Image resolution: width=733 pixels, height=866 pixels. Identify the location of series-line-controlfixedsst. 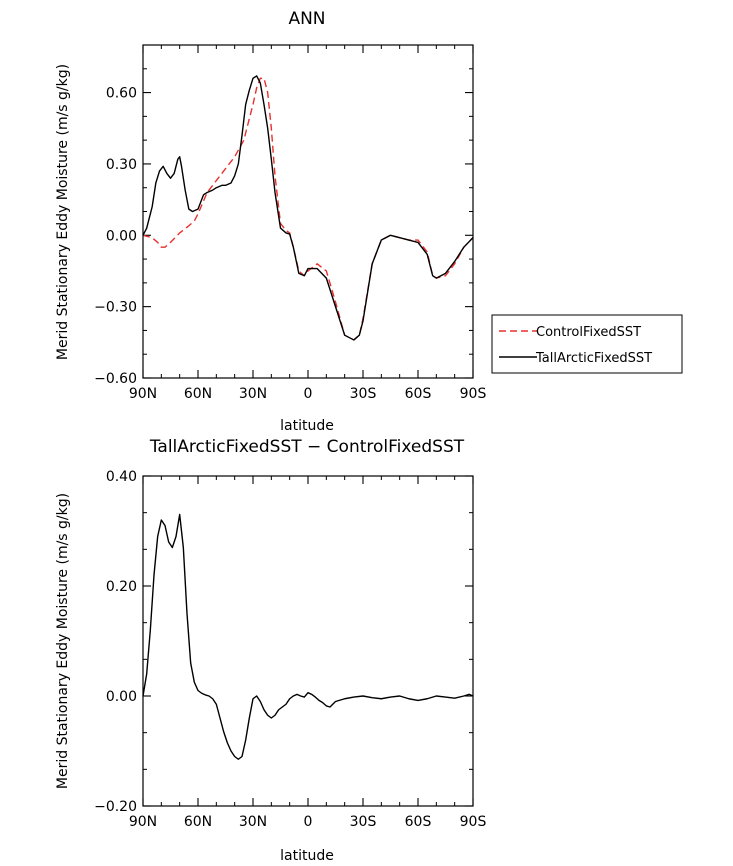
(308, 209).